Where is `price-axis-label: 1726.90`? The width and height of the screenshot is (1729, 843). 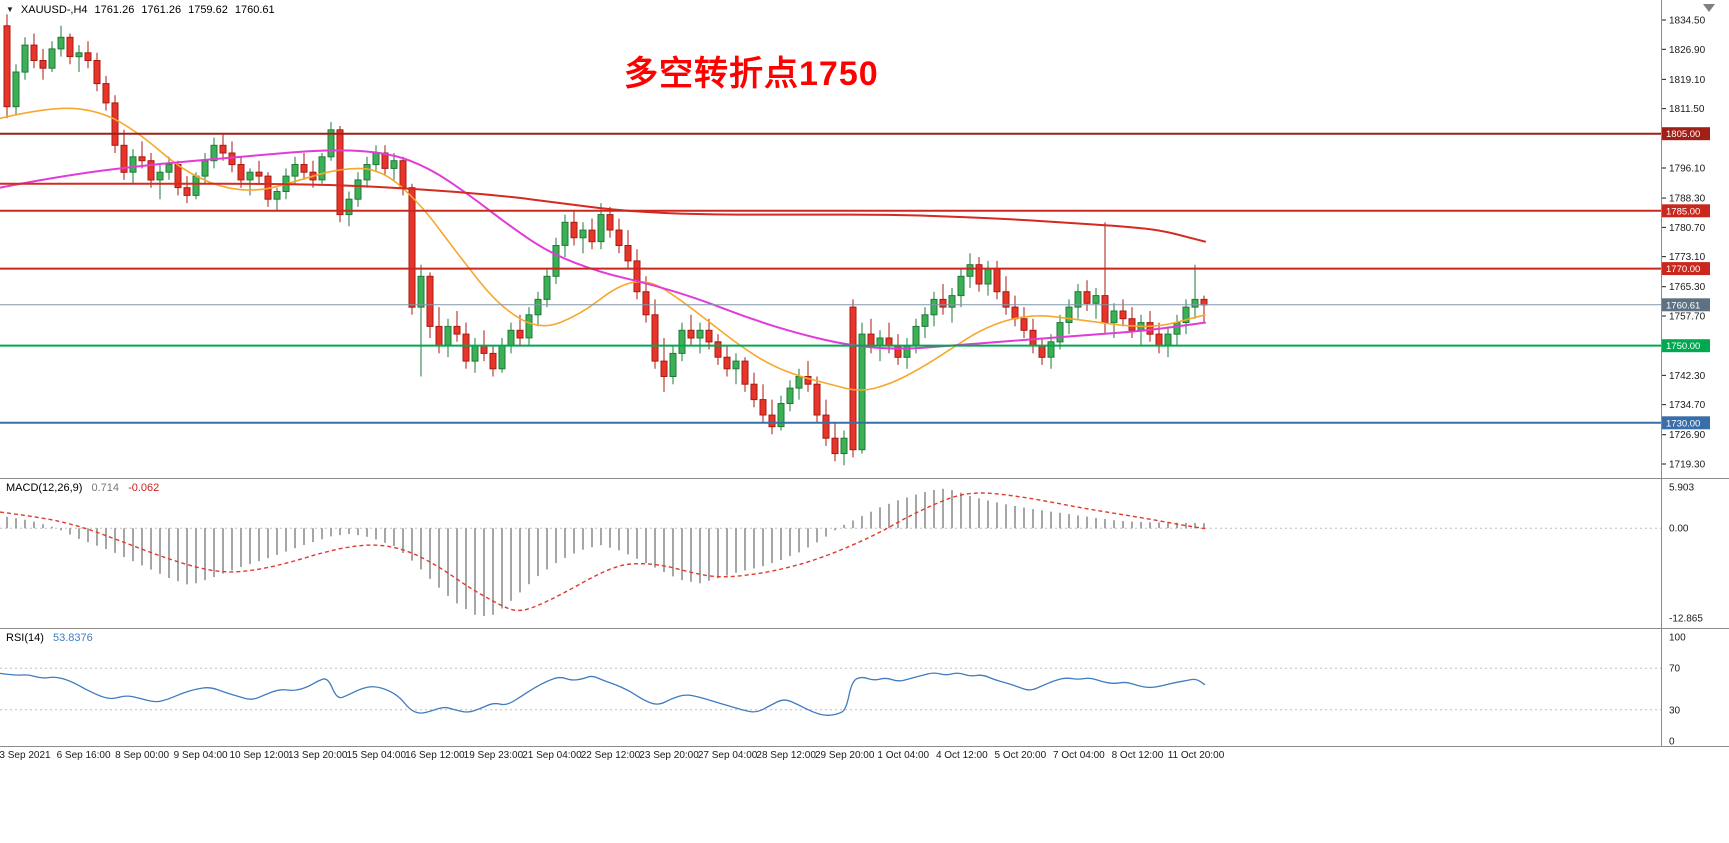
price-axis-label: 1726.90 is located at coordinates (1687, 435).